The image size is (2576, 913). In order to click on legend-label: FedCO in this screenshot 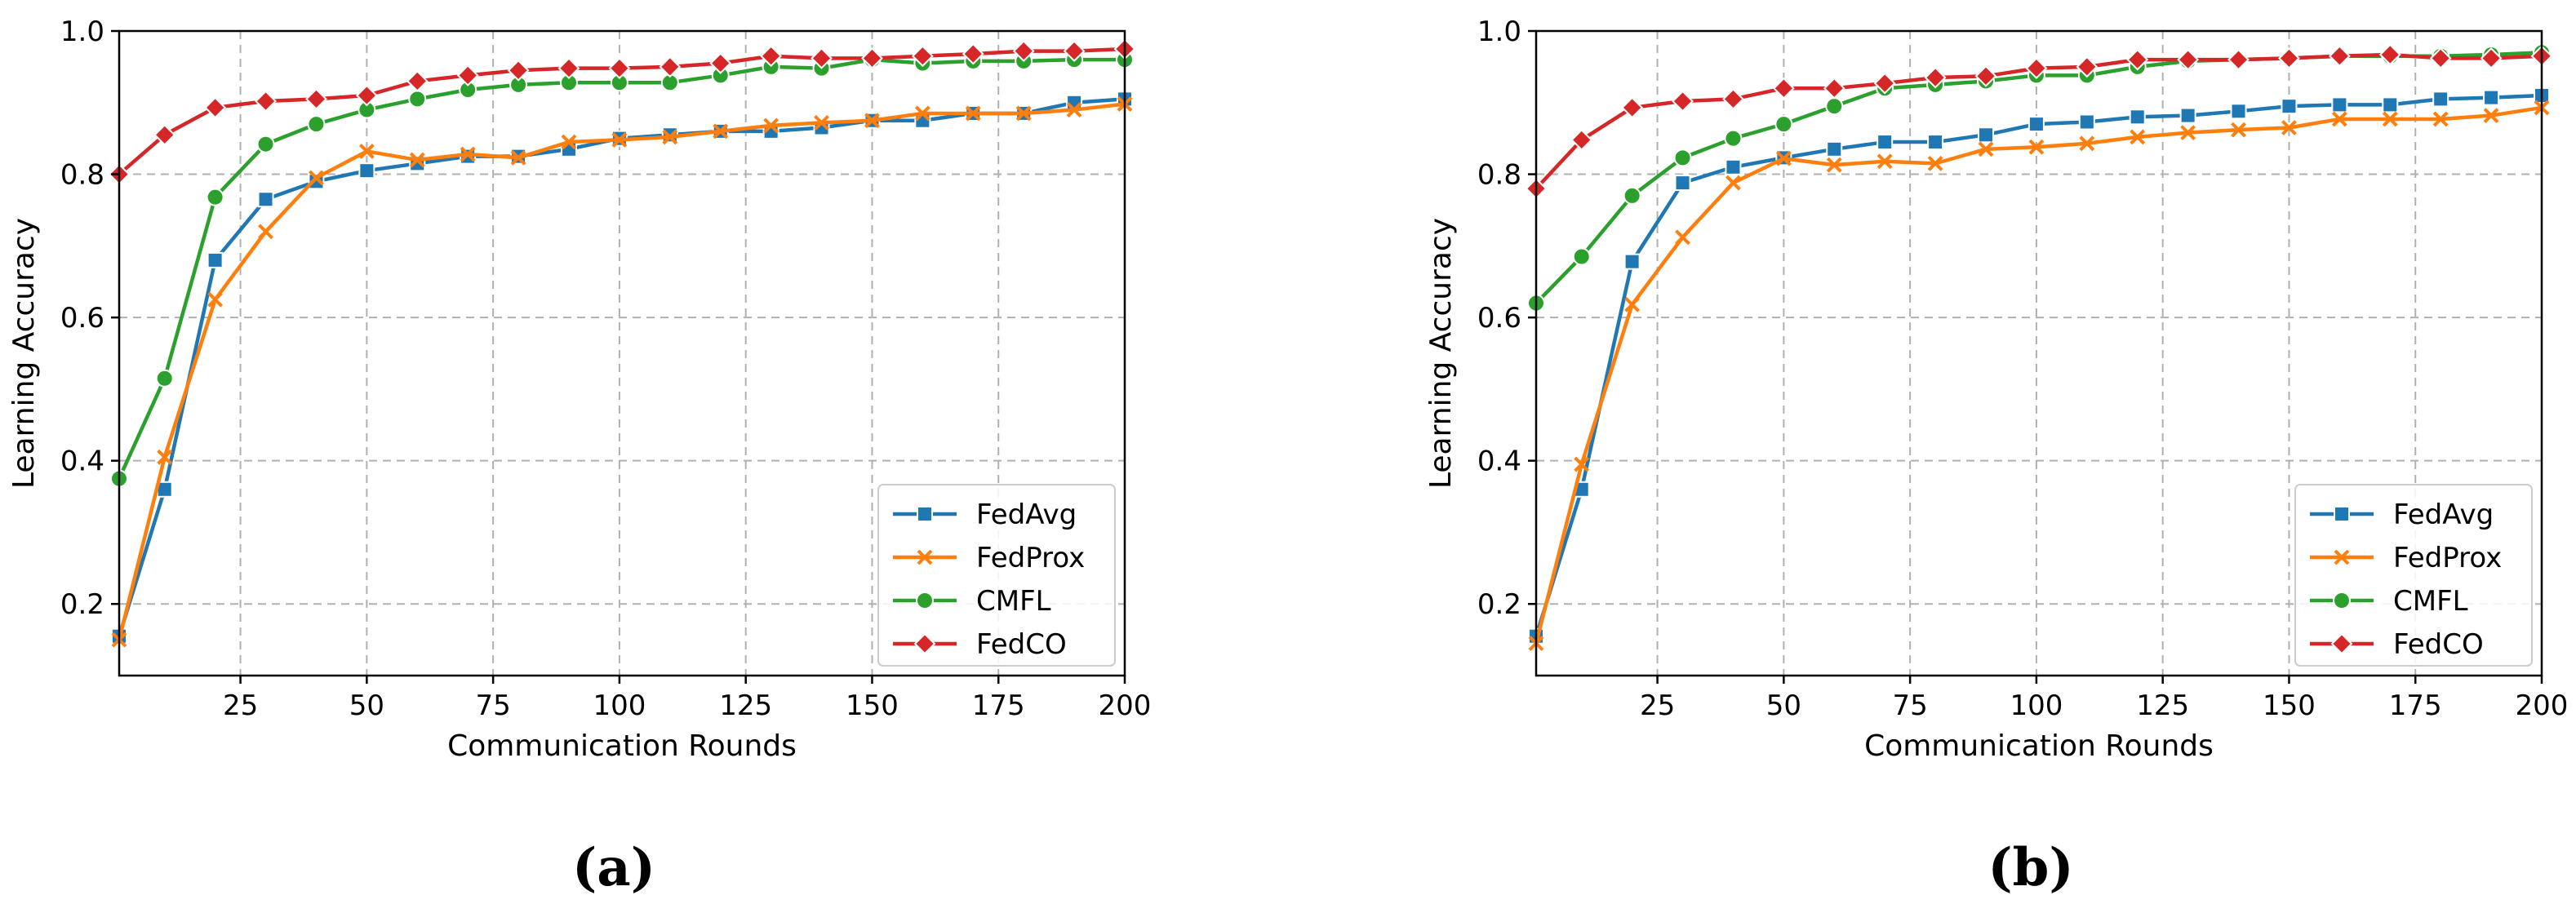, I will do `click(1021, 644)`.